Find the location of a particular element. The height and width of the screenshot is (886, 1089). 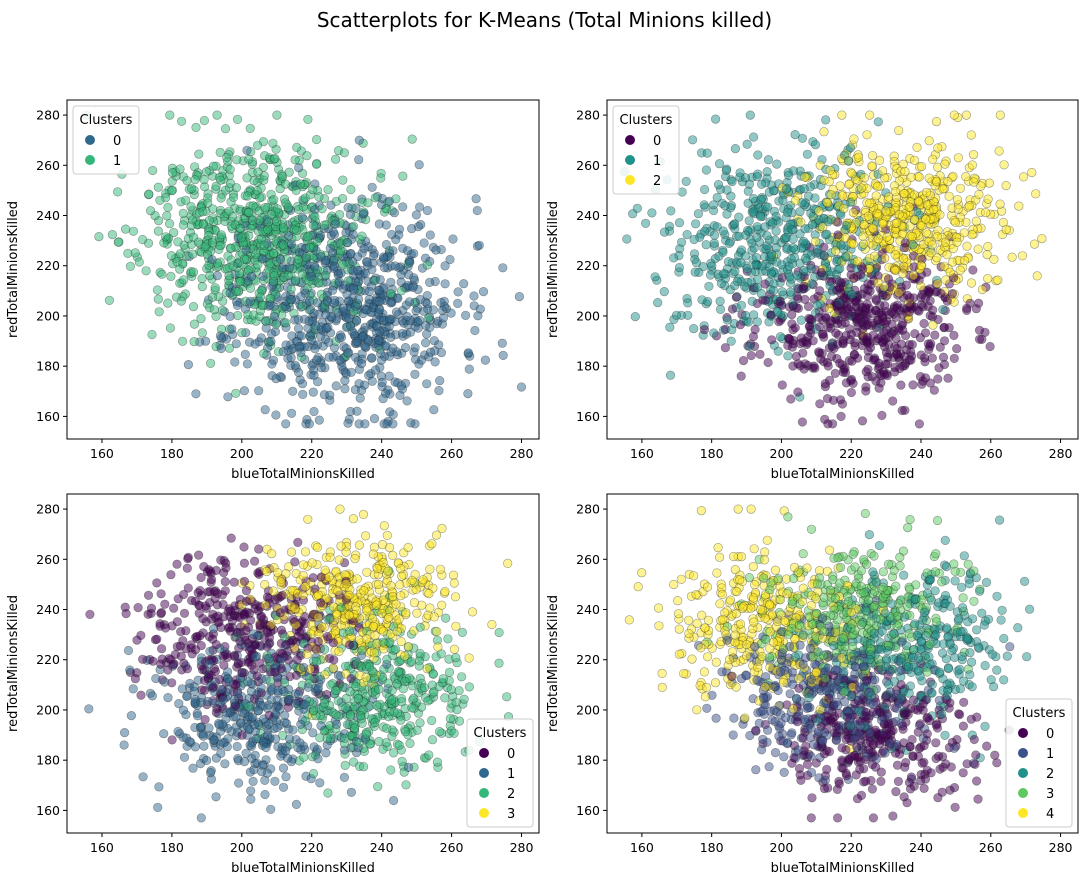

x-tick-label: 260 is located at coordinates (991, 453).